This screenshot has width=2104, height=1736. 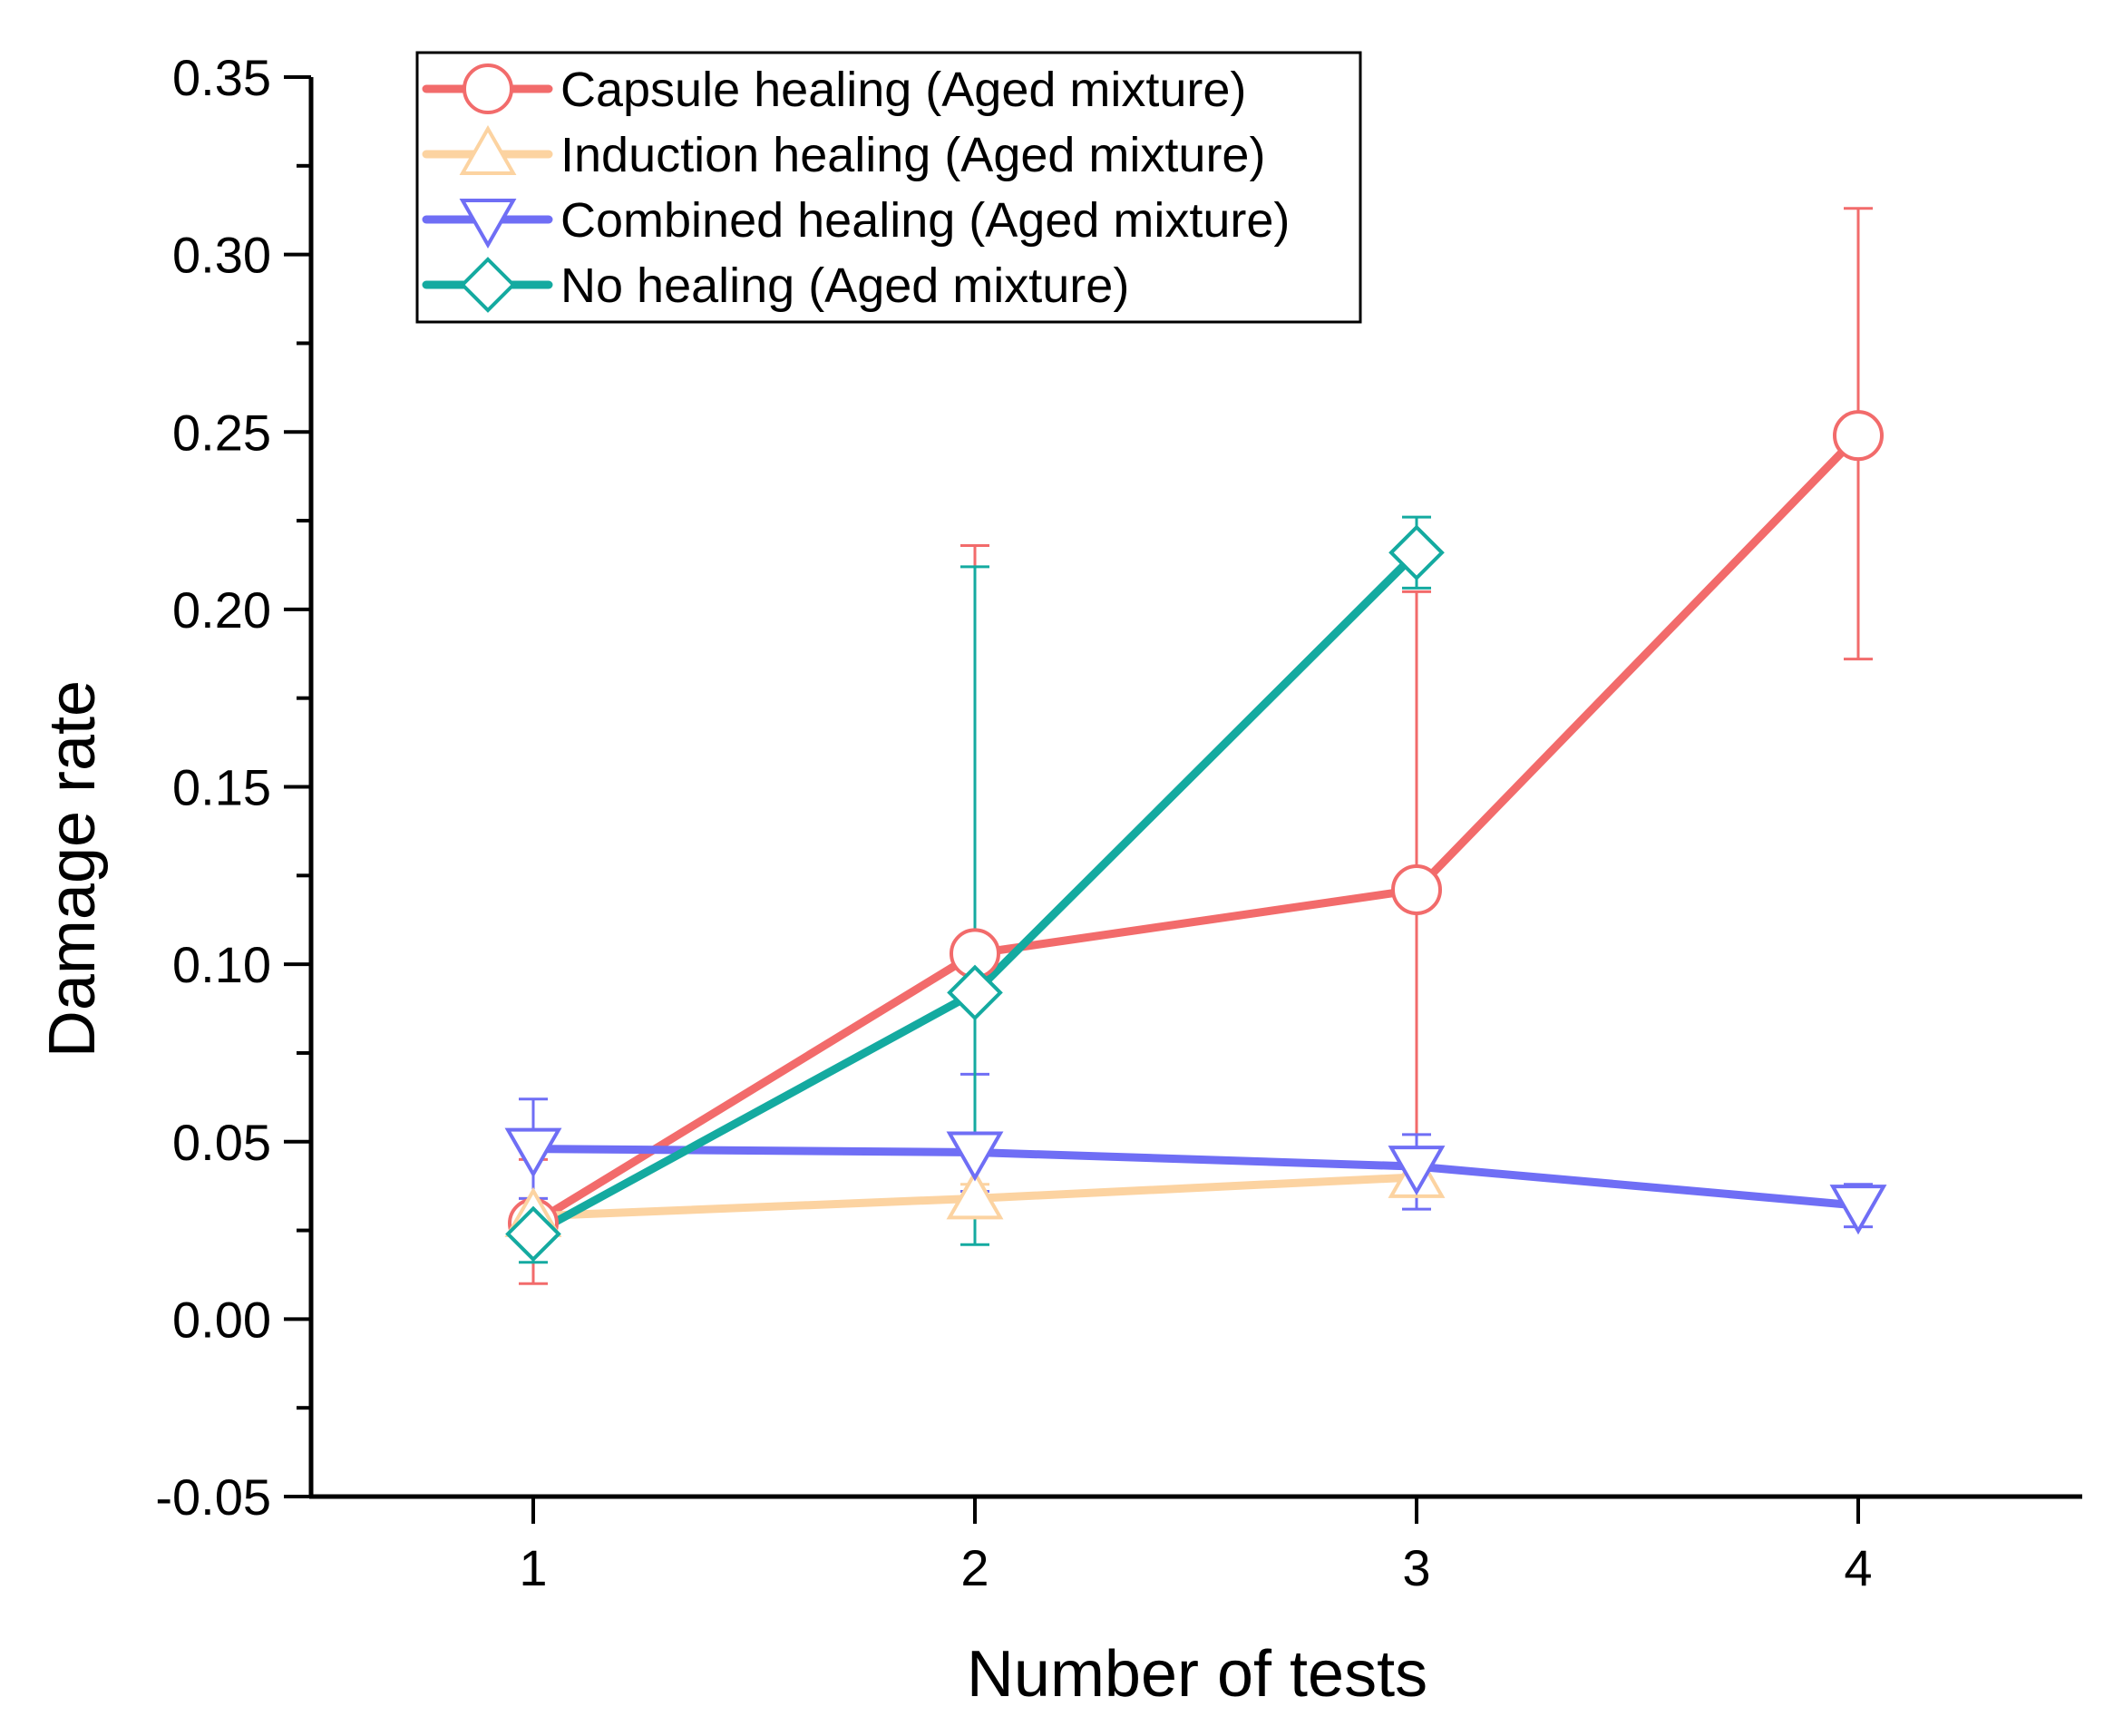 I want to click on y-tick-label: 0.25, so click(x=222, y=432).